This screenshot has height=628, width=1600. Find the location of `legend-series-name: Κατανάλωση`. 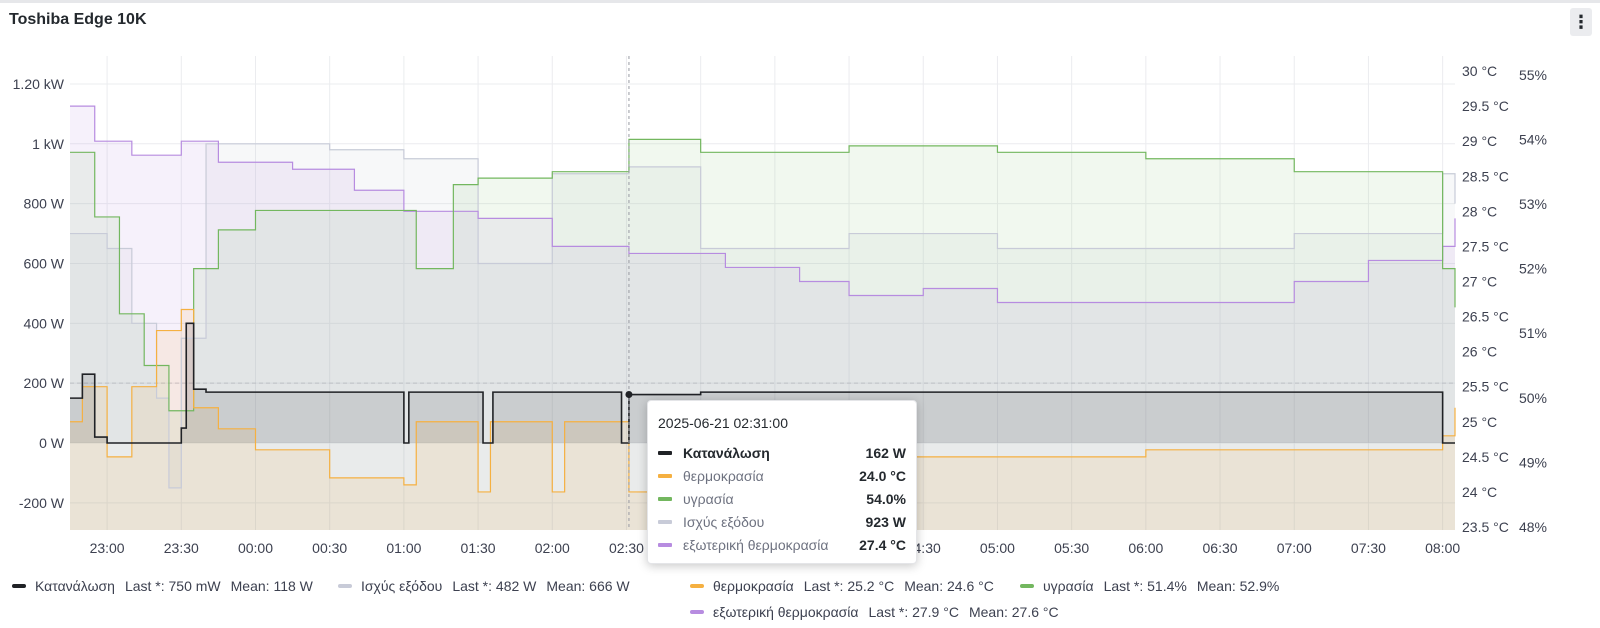

legend-series-name: Κατανάλωση is located at coordinates (75, 586).